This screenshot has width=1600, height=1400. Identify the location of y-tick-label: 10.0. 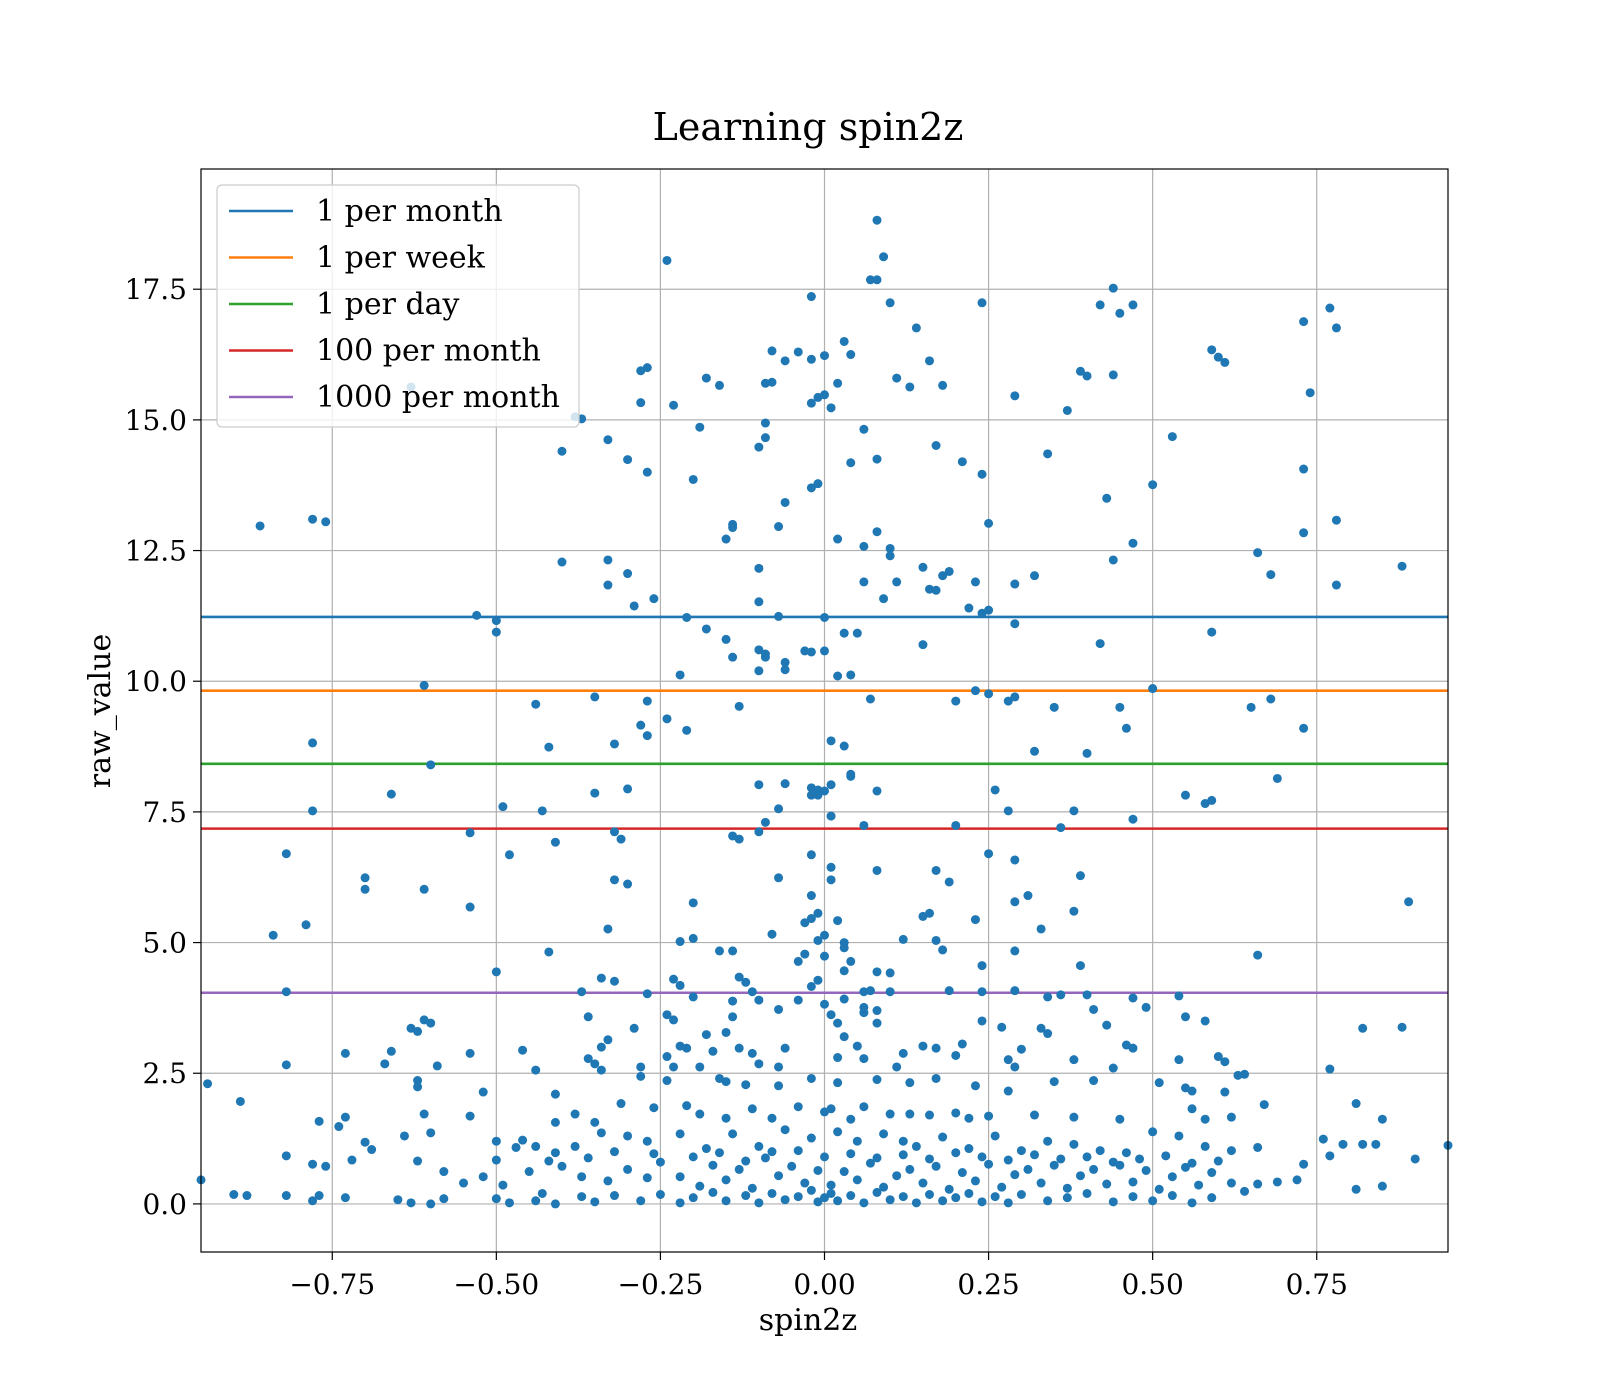
(156, 681).